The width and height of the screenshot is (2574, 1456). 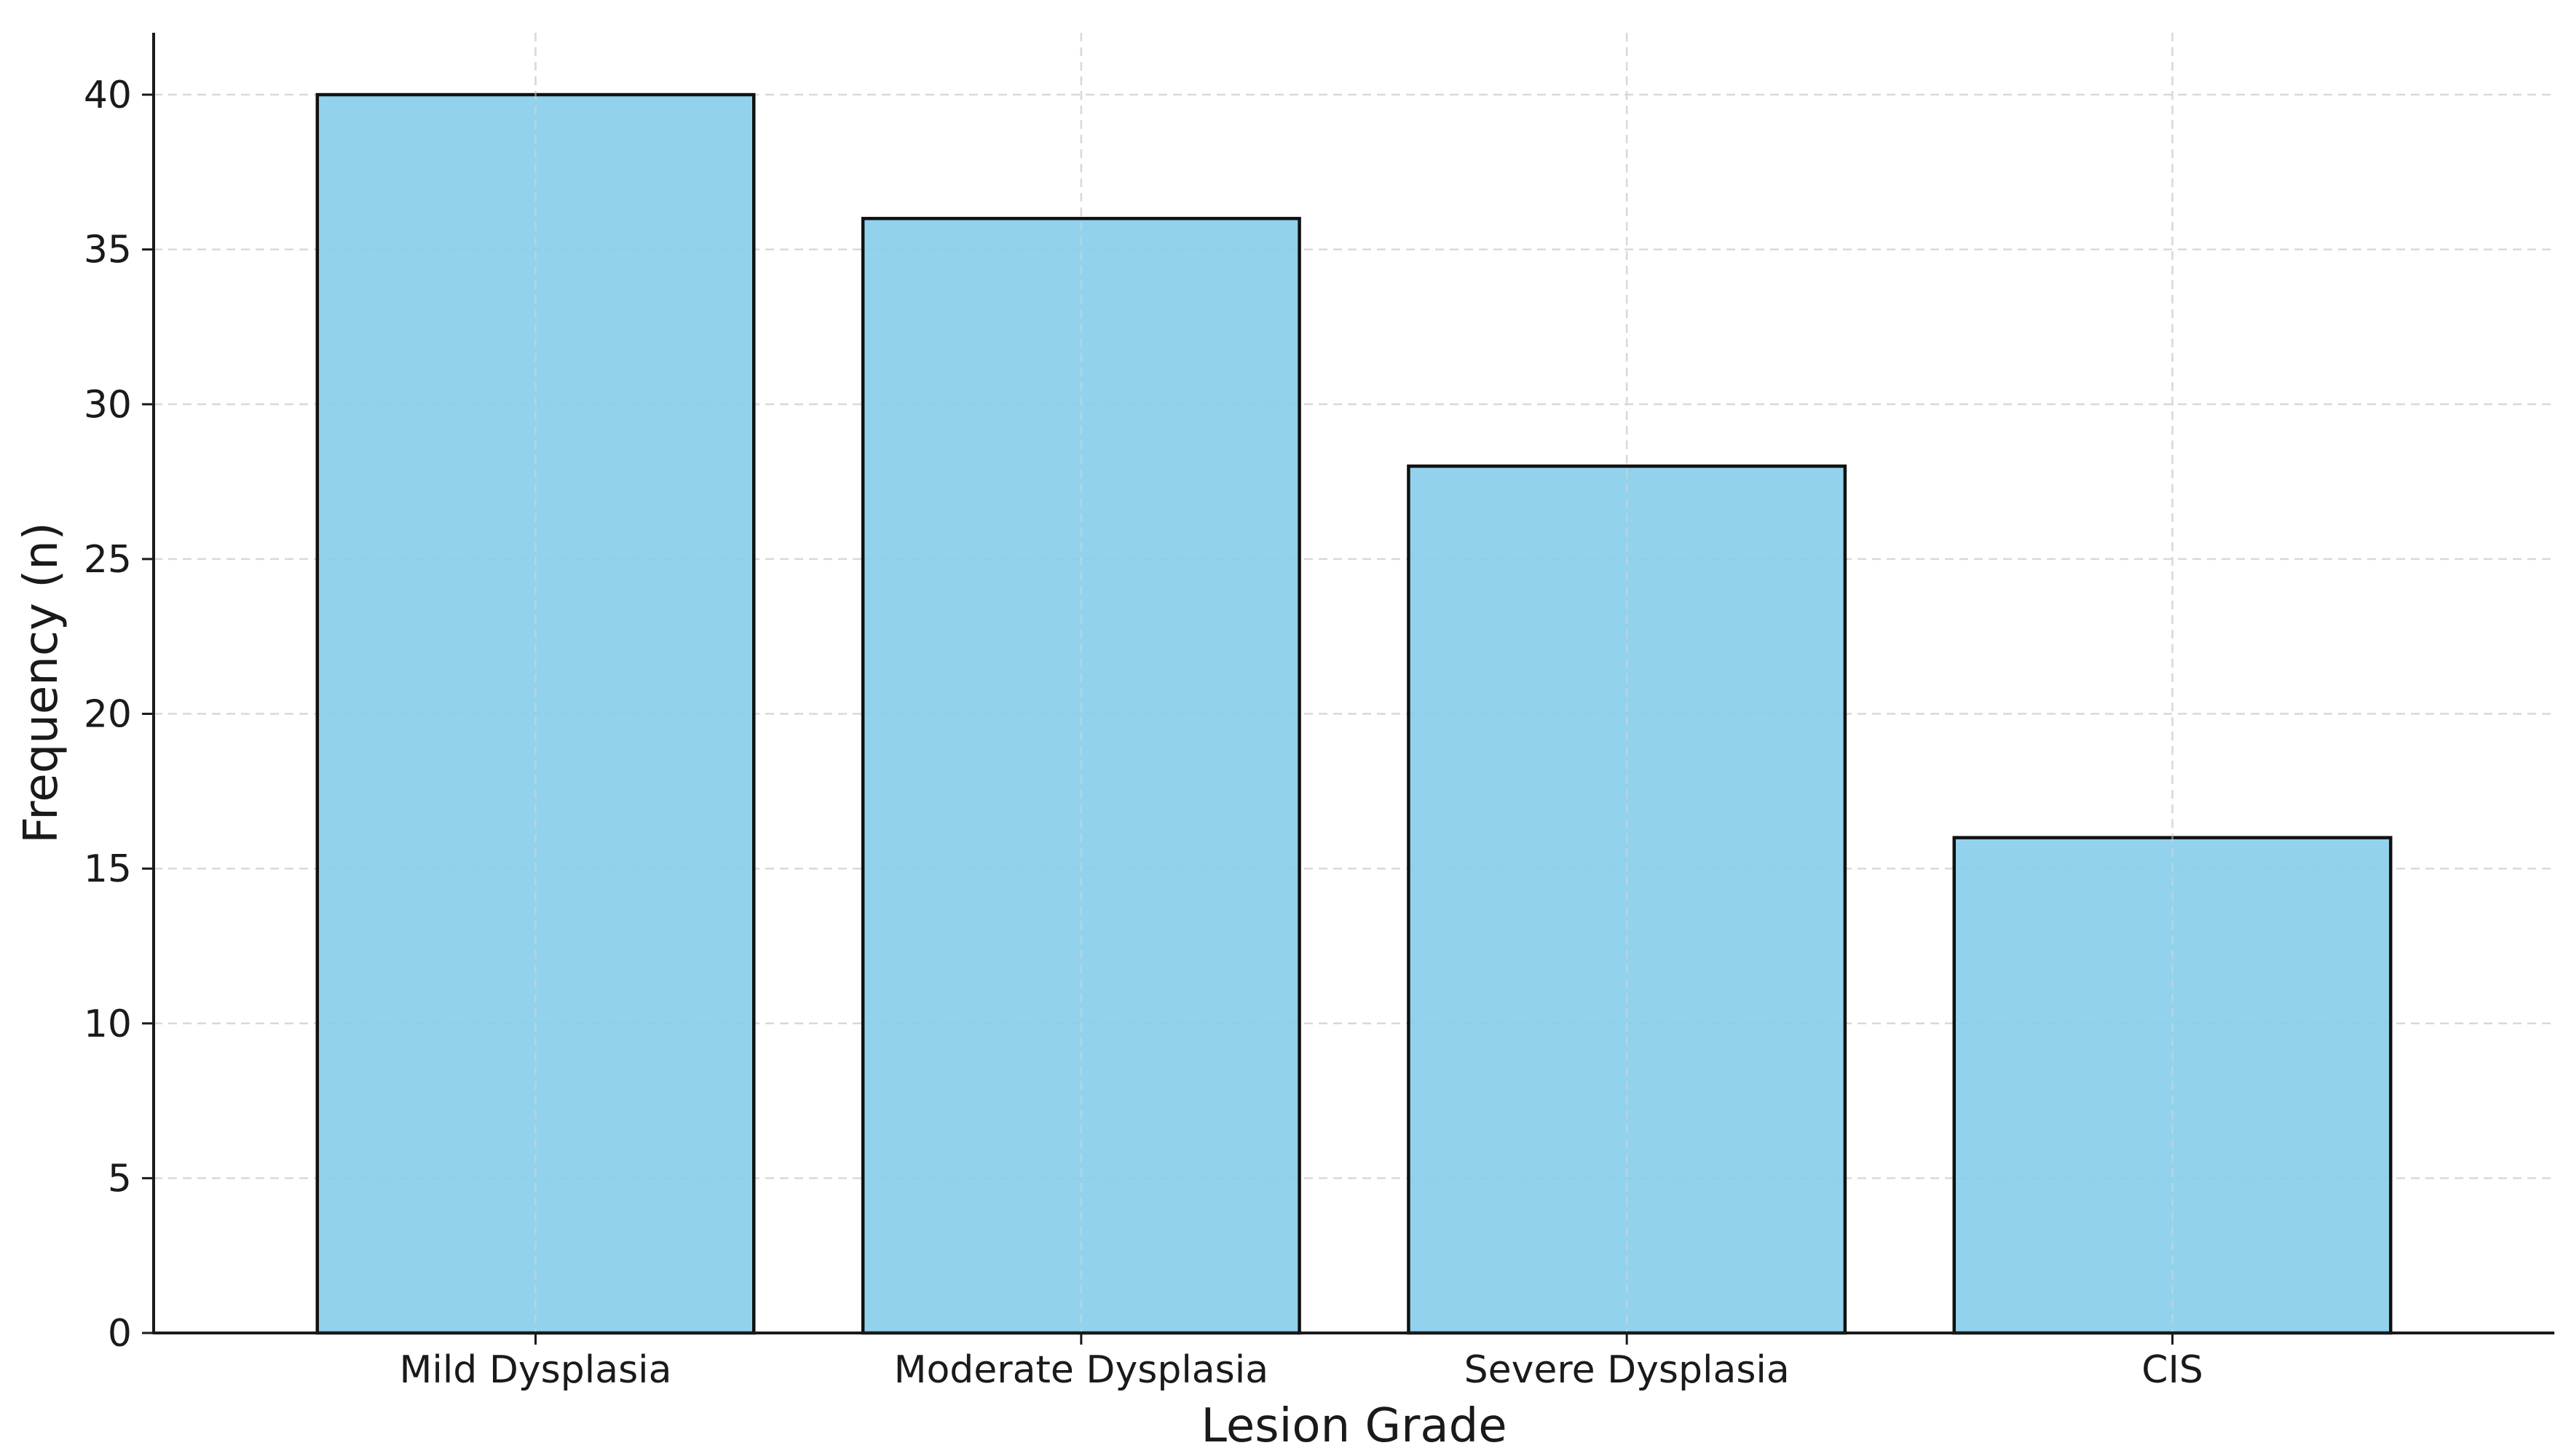 I want to click on x-tick-label: Moderate Dysplasia, so click(x=1081, y=1370).